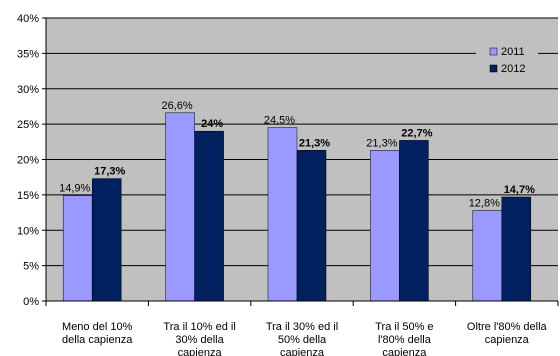  What do you see at coordinates (279, 121) in the screenshot?
I see `data-label-2011-3: 24,5%` at bounding box center [279, 121].